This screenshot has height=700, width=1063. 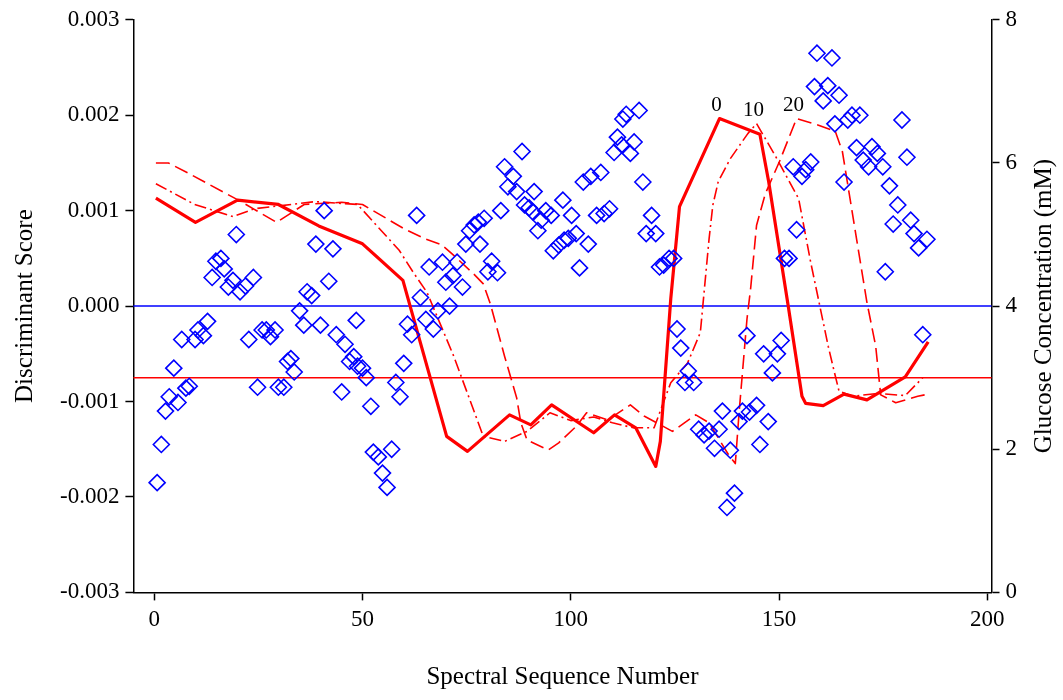 I want to click on y2-tick-label: 4, so click(x=1011, y=305).